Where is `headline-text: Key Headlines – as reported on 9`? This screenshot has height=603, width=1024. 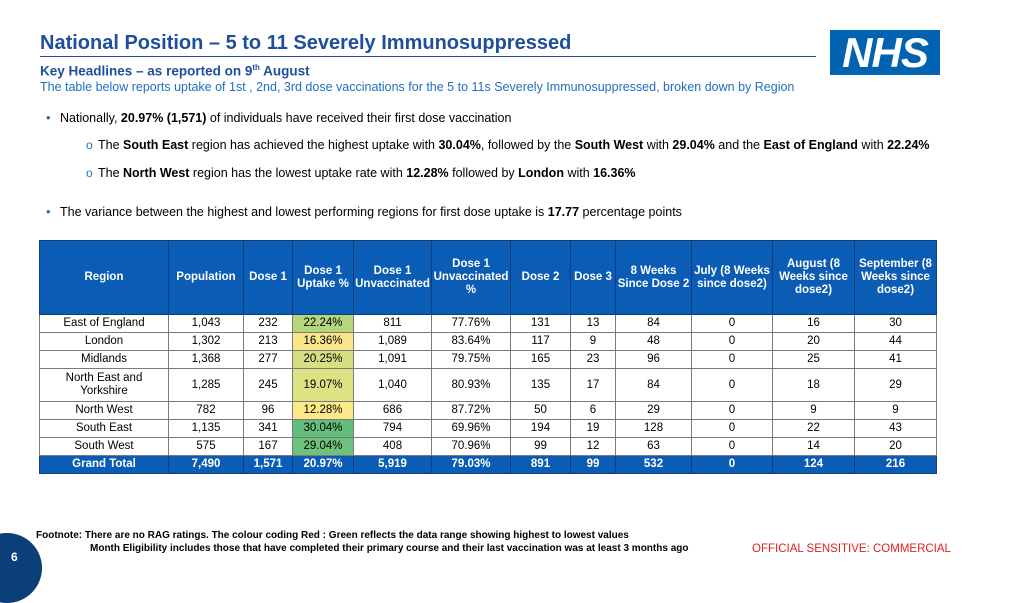 headline-text: Key Headlines – as reported on 9 is located at coordinates (146, 71).